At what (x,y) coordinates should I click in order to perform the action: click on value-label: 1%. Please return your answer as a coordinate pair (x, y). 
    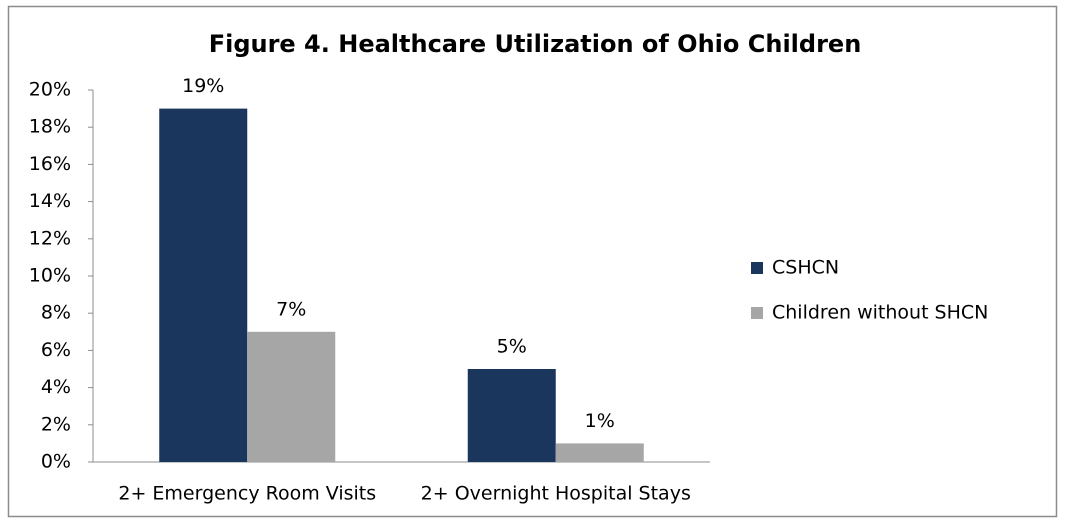
    Looking at the image, I should click on (600, 421).